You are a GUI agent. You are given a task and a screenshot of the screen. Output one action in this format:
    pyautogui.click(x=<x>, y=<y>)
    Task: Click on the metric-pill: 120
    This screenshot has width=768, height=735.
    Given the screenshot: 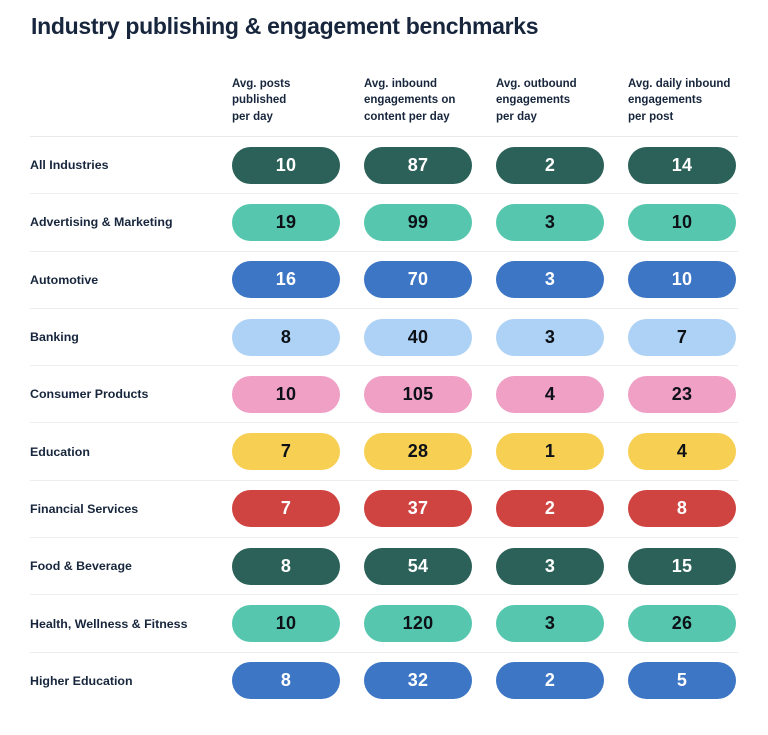 What is the action you would take?
    pyautogui.click(x=418, y=623)
    